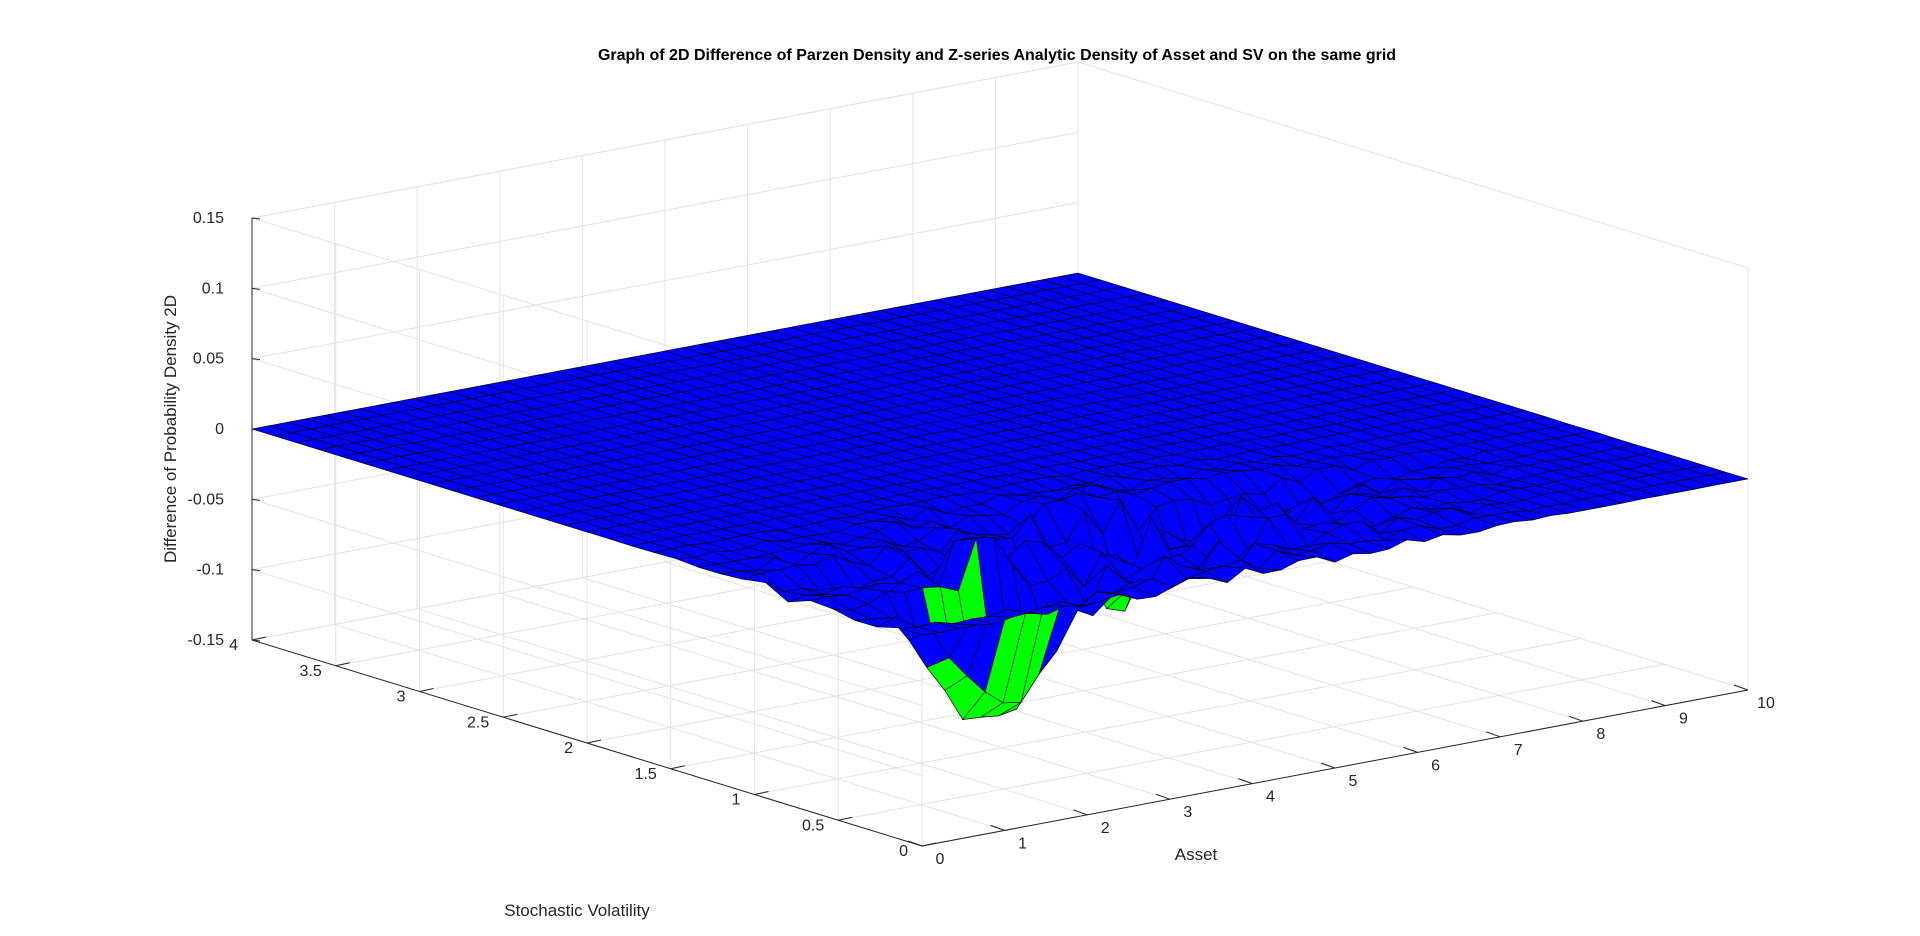 The width and height of the screenshot is (1920, 936). Describe the element at coordinates (206, 499) in the screenshot. I see `z-tick-label: -0.05` at that location.